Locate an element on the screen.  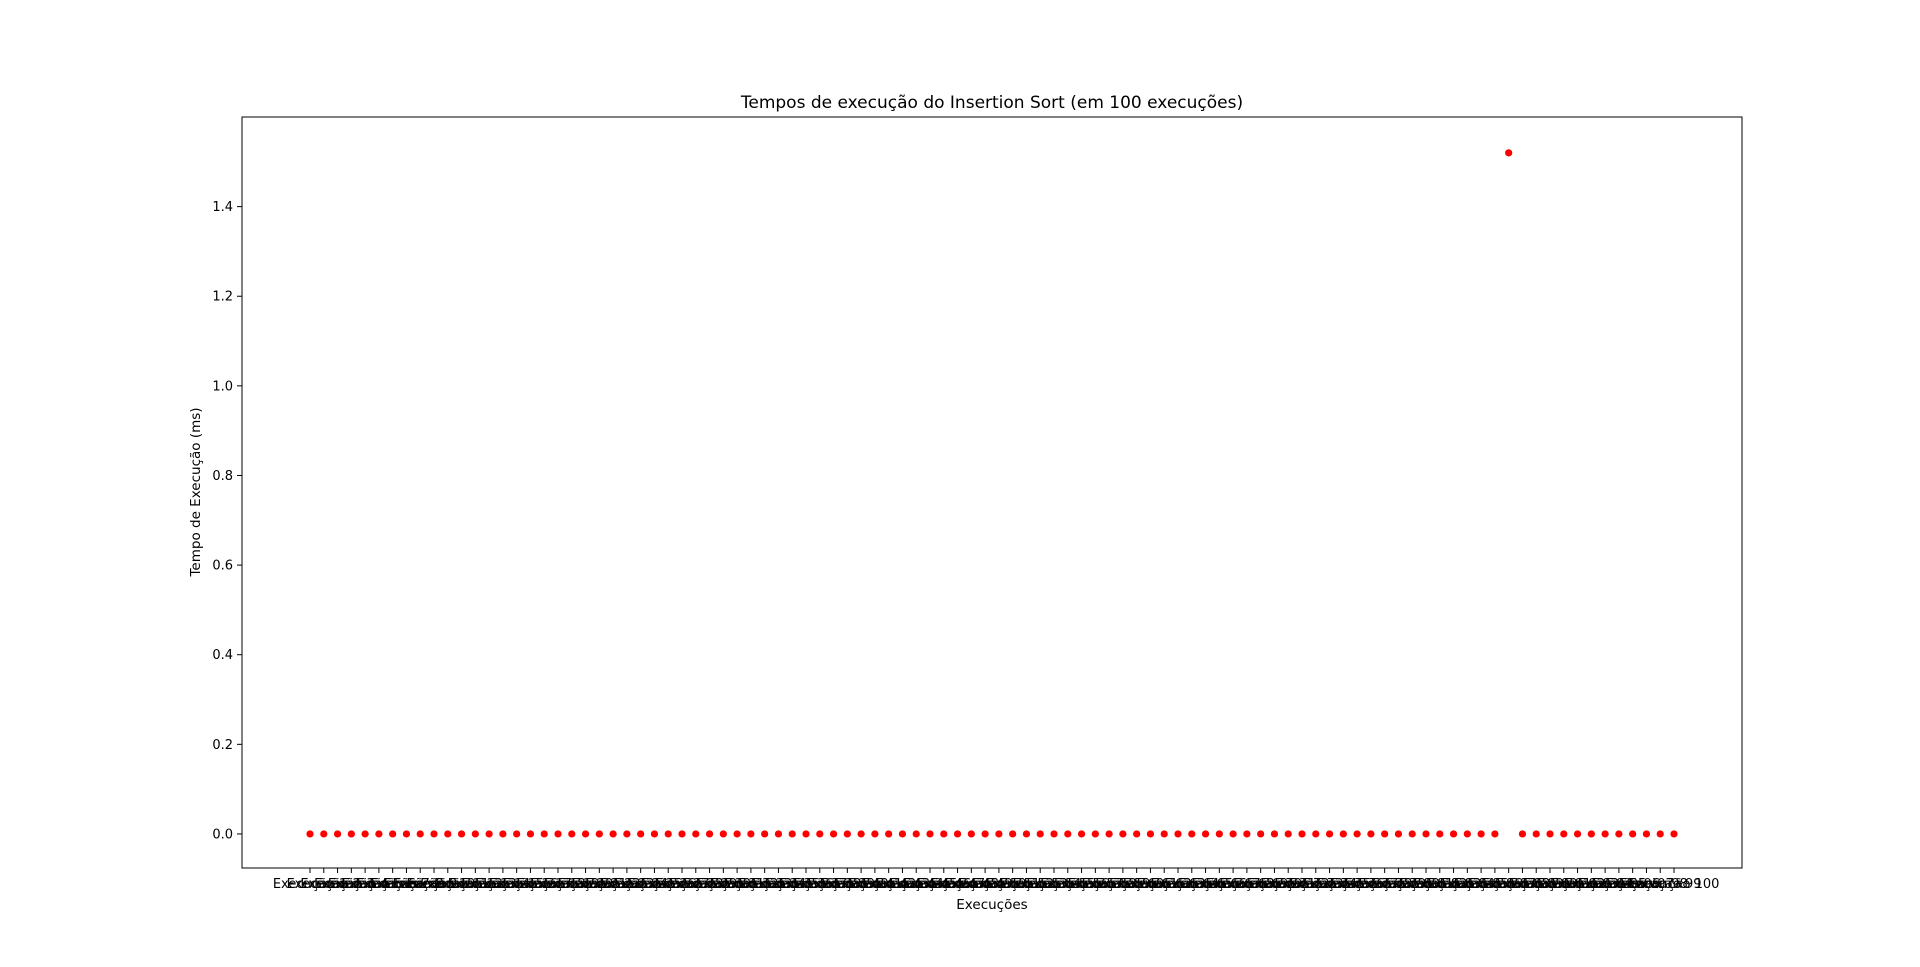
x-tick-label: Execução 7 is located at coordinates (392, 884).